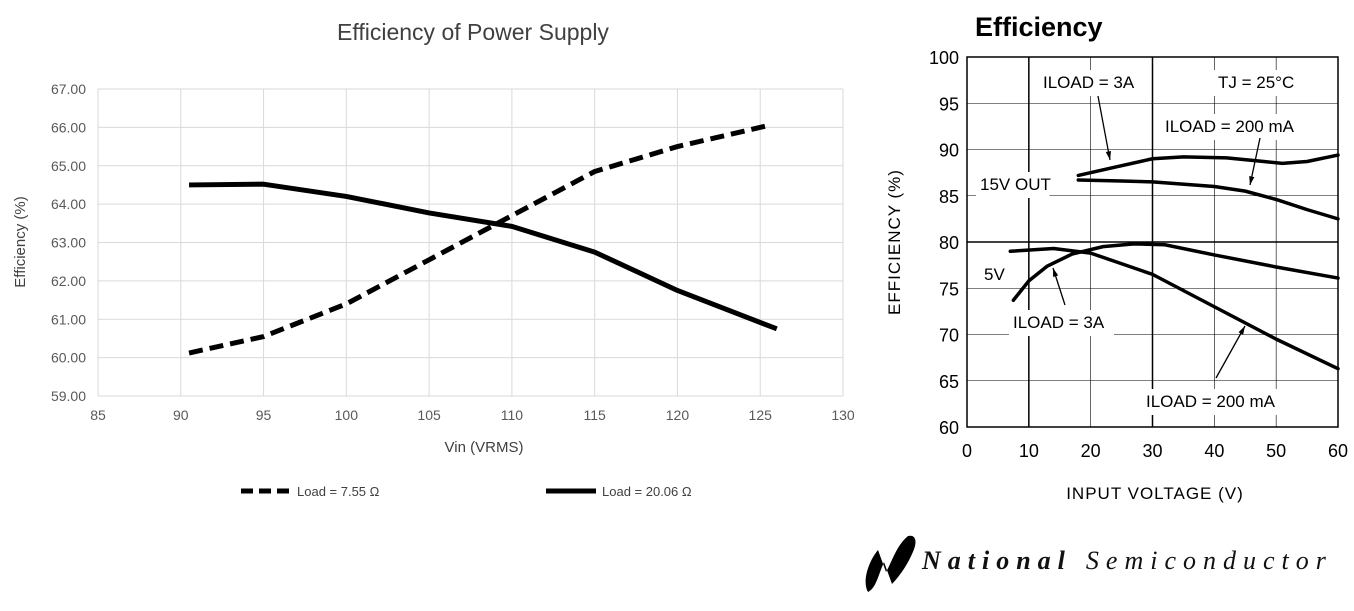  I want to click on x-tick-label: 85, so click(98, 415).